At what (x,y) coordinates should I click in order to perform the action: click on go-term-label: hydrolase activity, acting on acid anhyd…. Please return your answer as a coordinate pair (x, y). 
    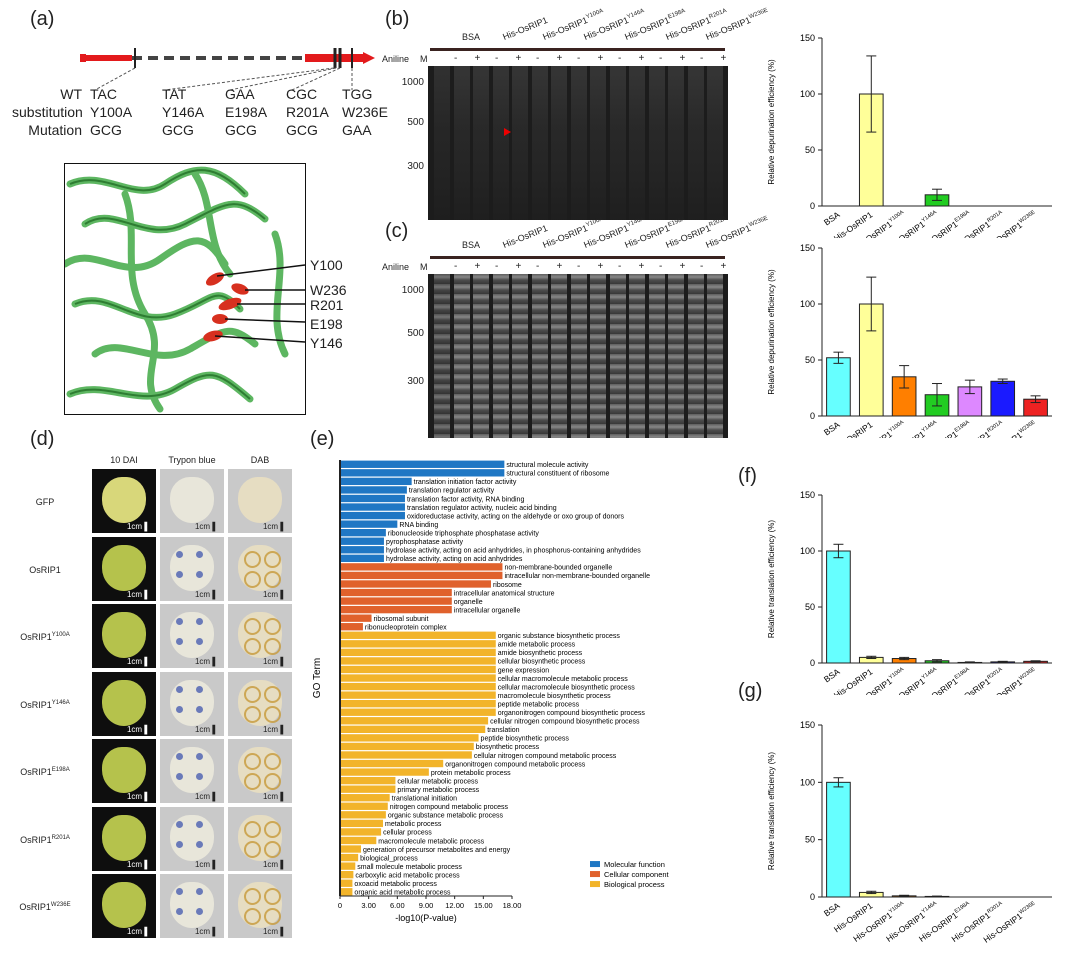
    Looking at the image, I should click on (454, 559).